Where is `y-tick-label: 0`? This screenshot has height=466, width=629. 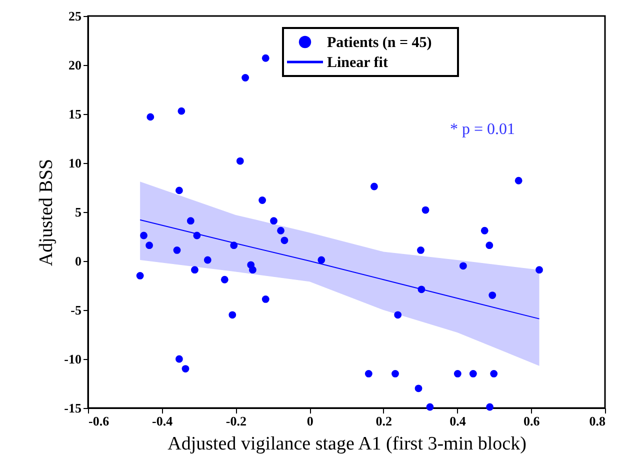 y-tick-label: 0 is located at coordinates (78, 261).